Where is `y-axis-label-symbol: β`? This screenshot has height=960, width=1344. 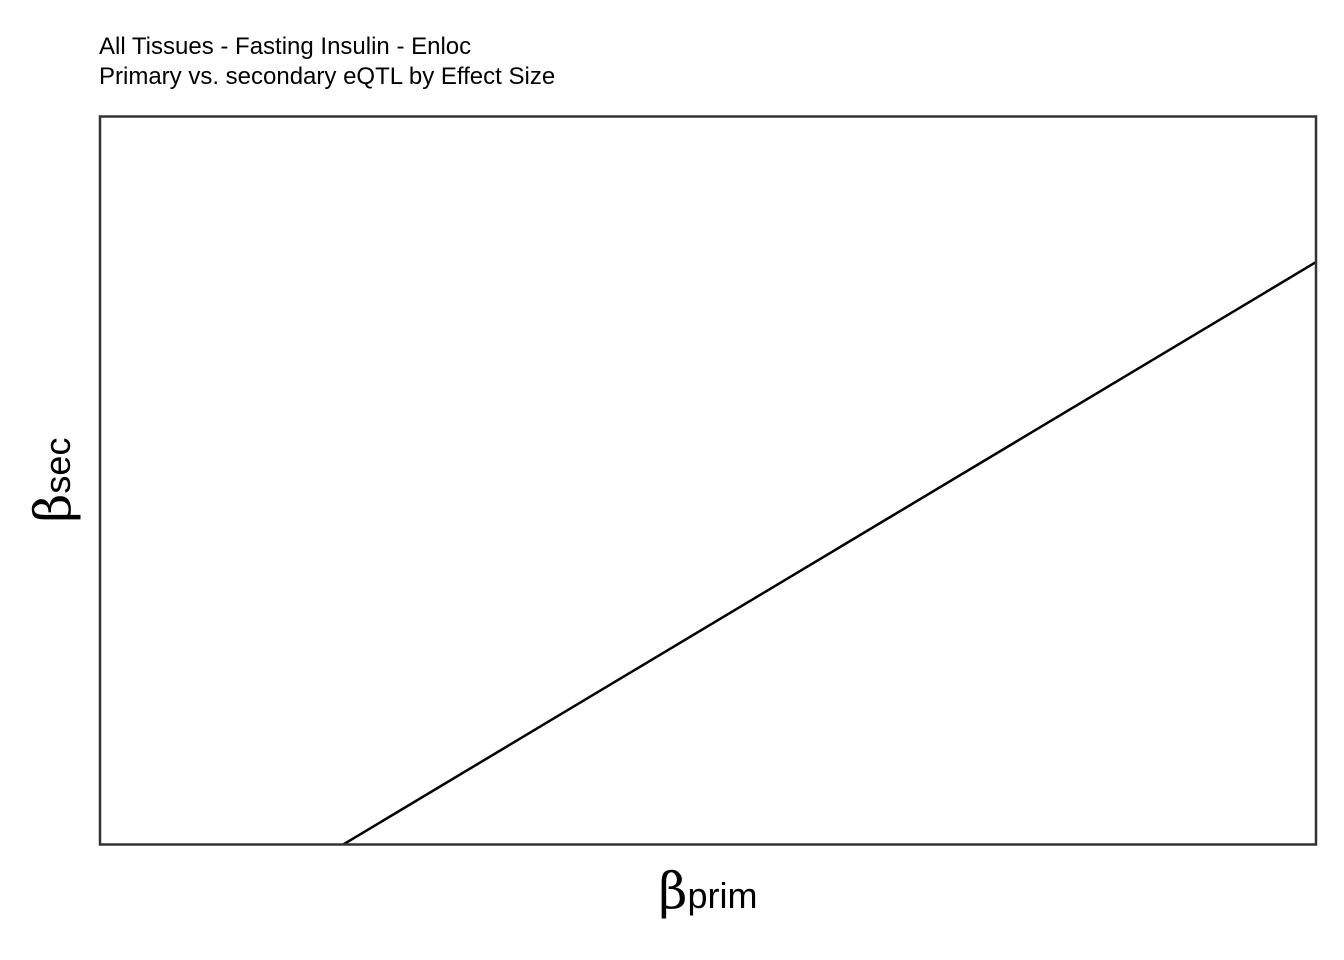
y-axis-label-symbol: β is located at coordinates (53, 508).